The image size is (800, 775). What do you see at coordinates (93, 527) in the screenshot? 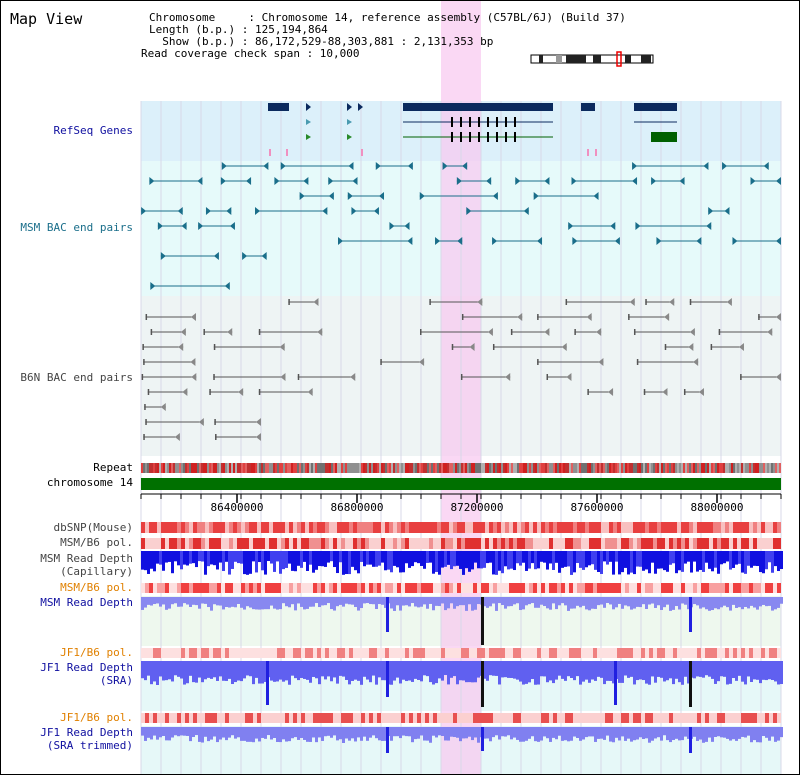
I see `track-label-dbsnp: dbSNP(Mouse)` at bounding box center [93, 527].